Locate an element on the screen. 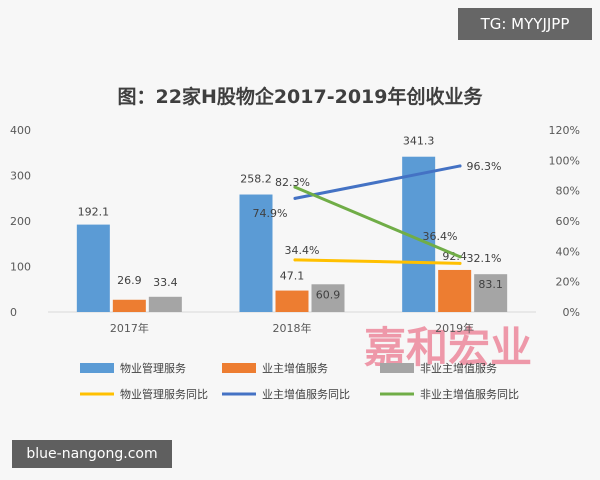 This screenshot has height=480, width=600. line-value-label: 34.4% is located at coordinates (302, 250).